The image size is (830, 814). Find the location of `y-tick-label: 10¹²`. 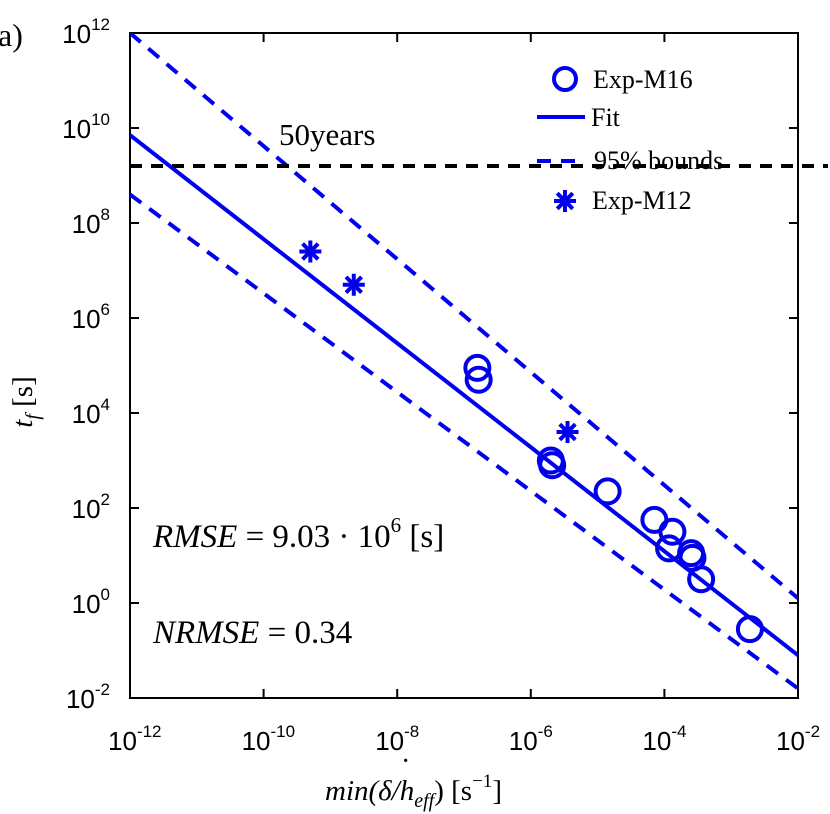

y-tick-label: 10¹² is located at coordinates (86, 32).